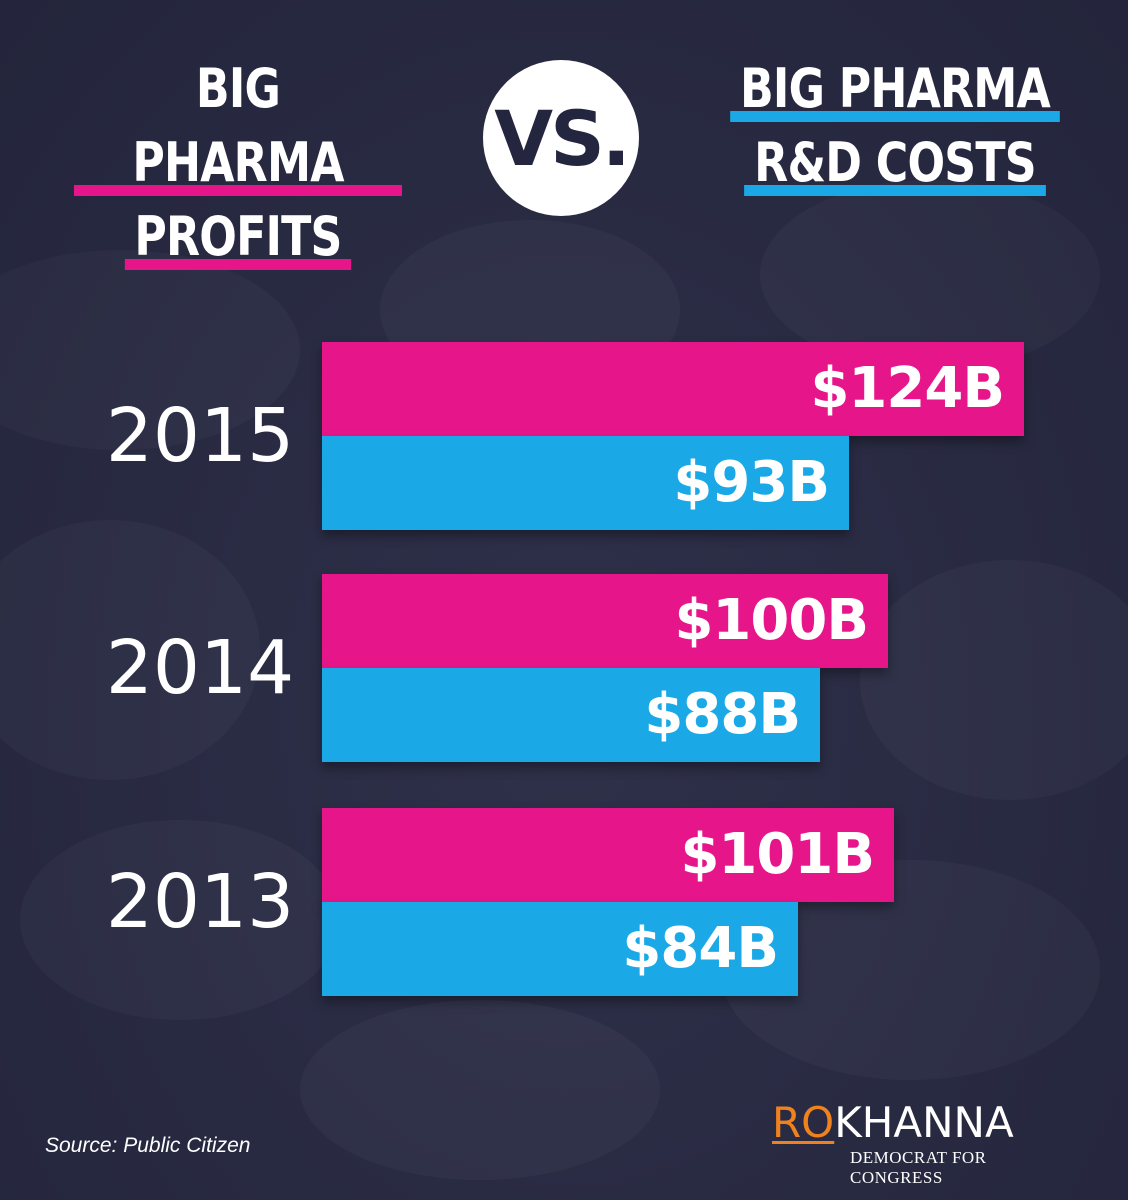  What do you see at coordinates (200, 436) in the screenshot?
I see `year-label-2015: 2015` at bounding box center [200, 436].